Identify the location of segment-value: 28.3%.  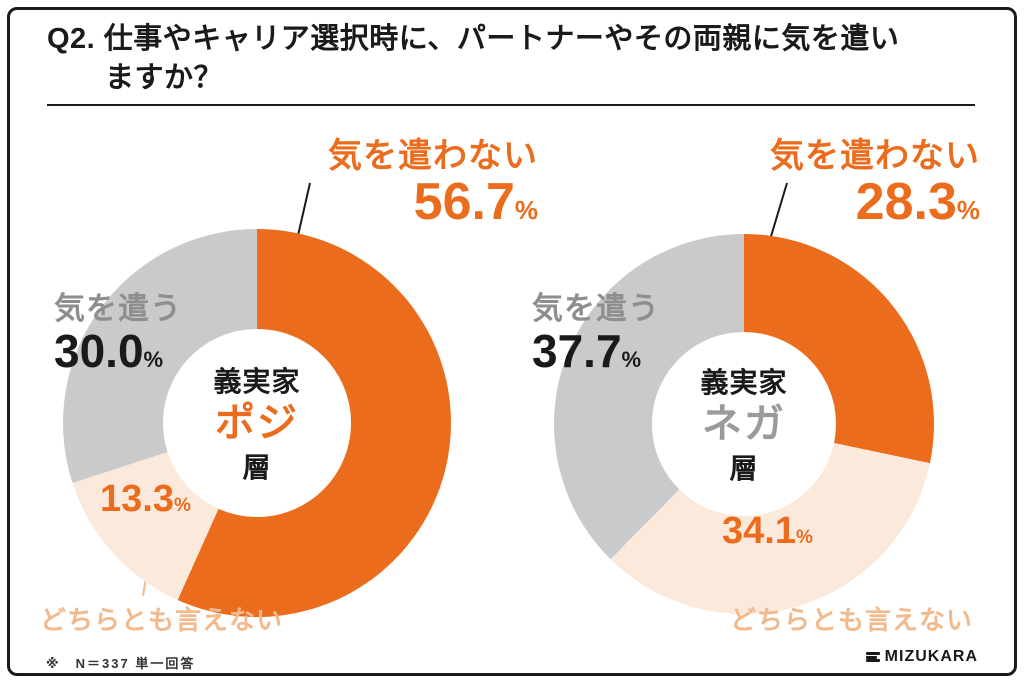
(860, 202).